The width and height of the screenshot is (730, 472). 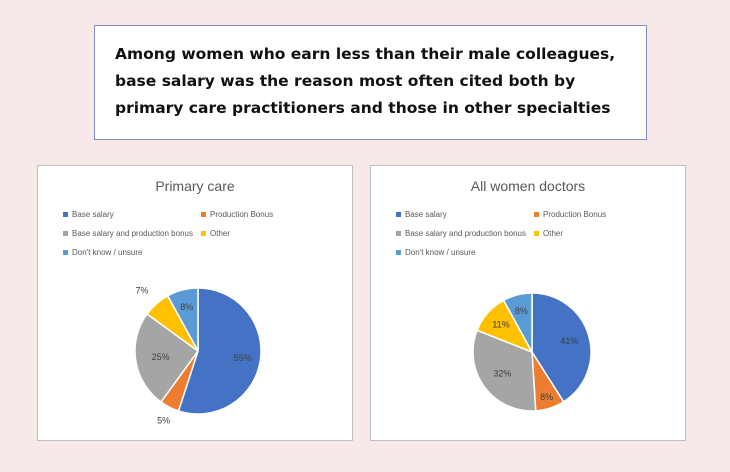 What do you see at coordinates (163, 420) in the screenshot?
I see `data-label-production-bonus: 5%` at bounding box center [163, 420].